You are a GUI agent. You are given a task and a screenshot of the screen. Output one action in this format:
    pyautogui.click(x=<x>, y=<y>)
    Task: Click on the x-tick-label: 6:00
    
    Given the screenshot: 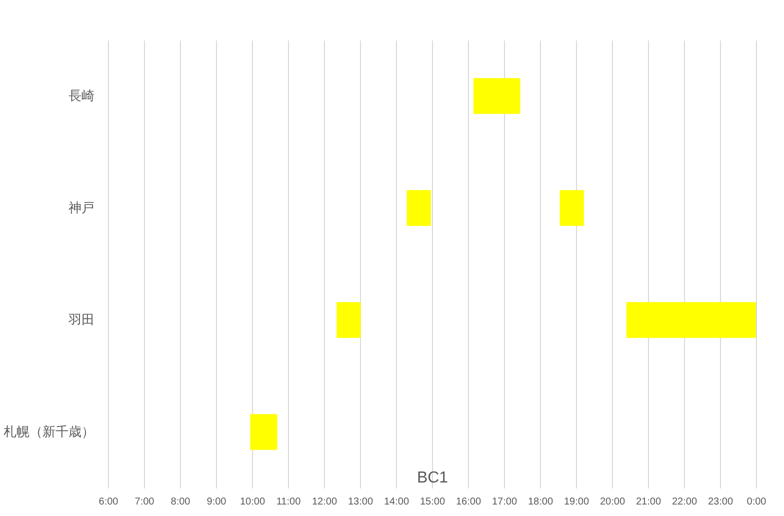 What is the action you would take?
    pyautogui.click(x=108, y=502)
    